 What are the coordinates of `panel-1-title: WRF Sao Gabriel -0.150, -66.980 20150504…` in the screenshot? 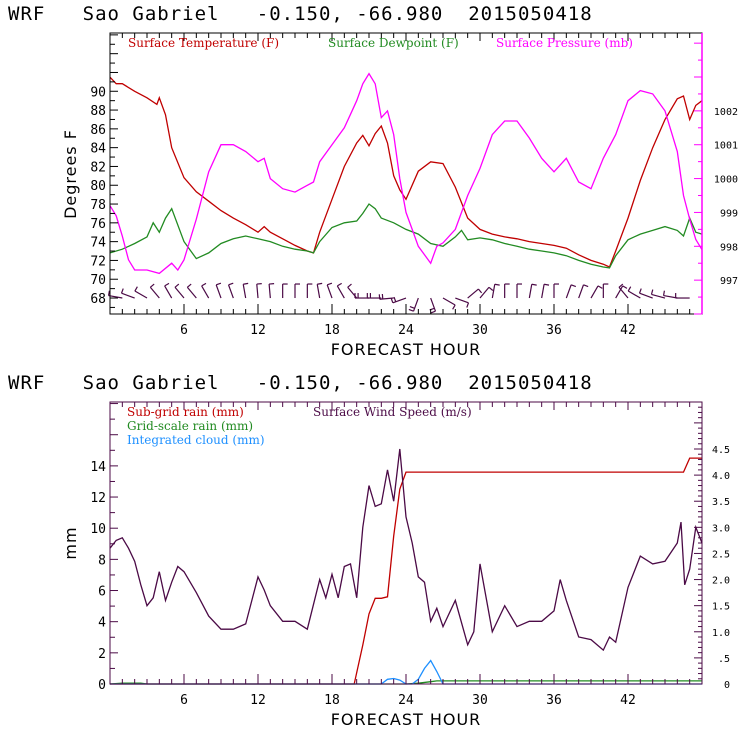 It's located at (300, 14).